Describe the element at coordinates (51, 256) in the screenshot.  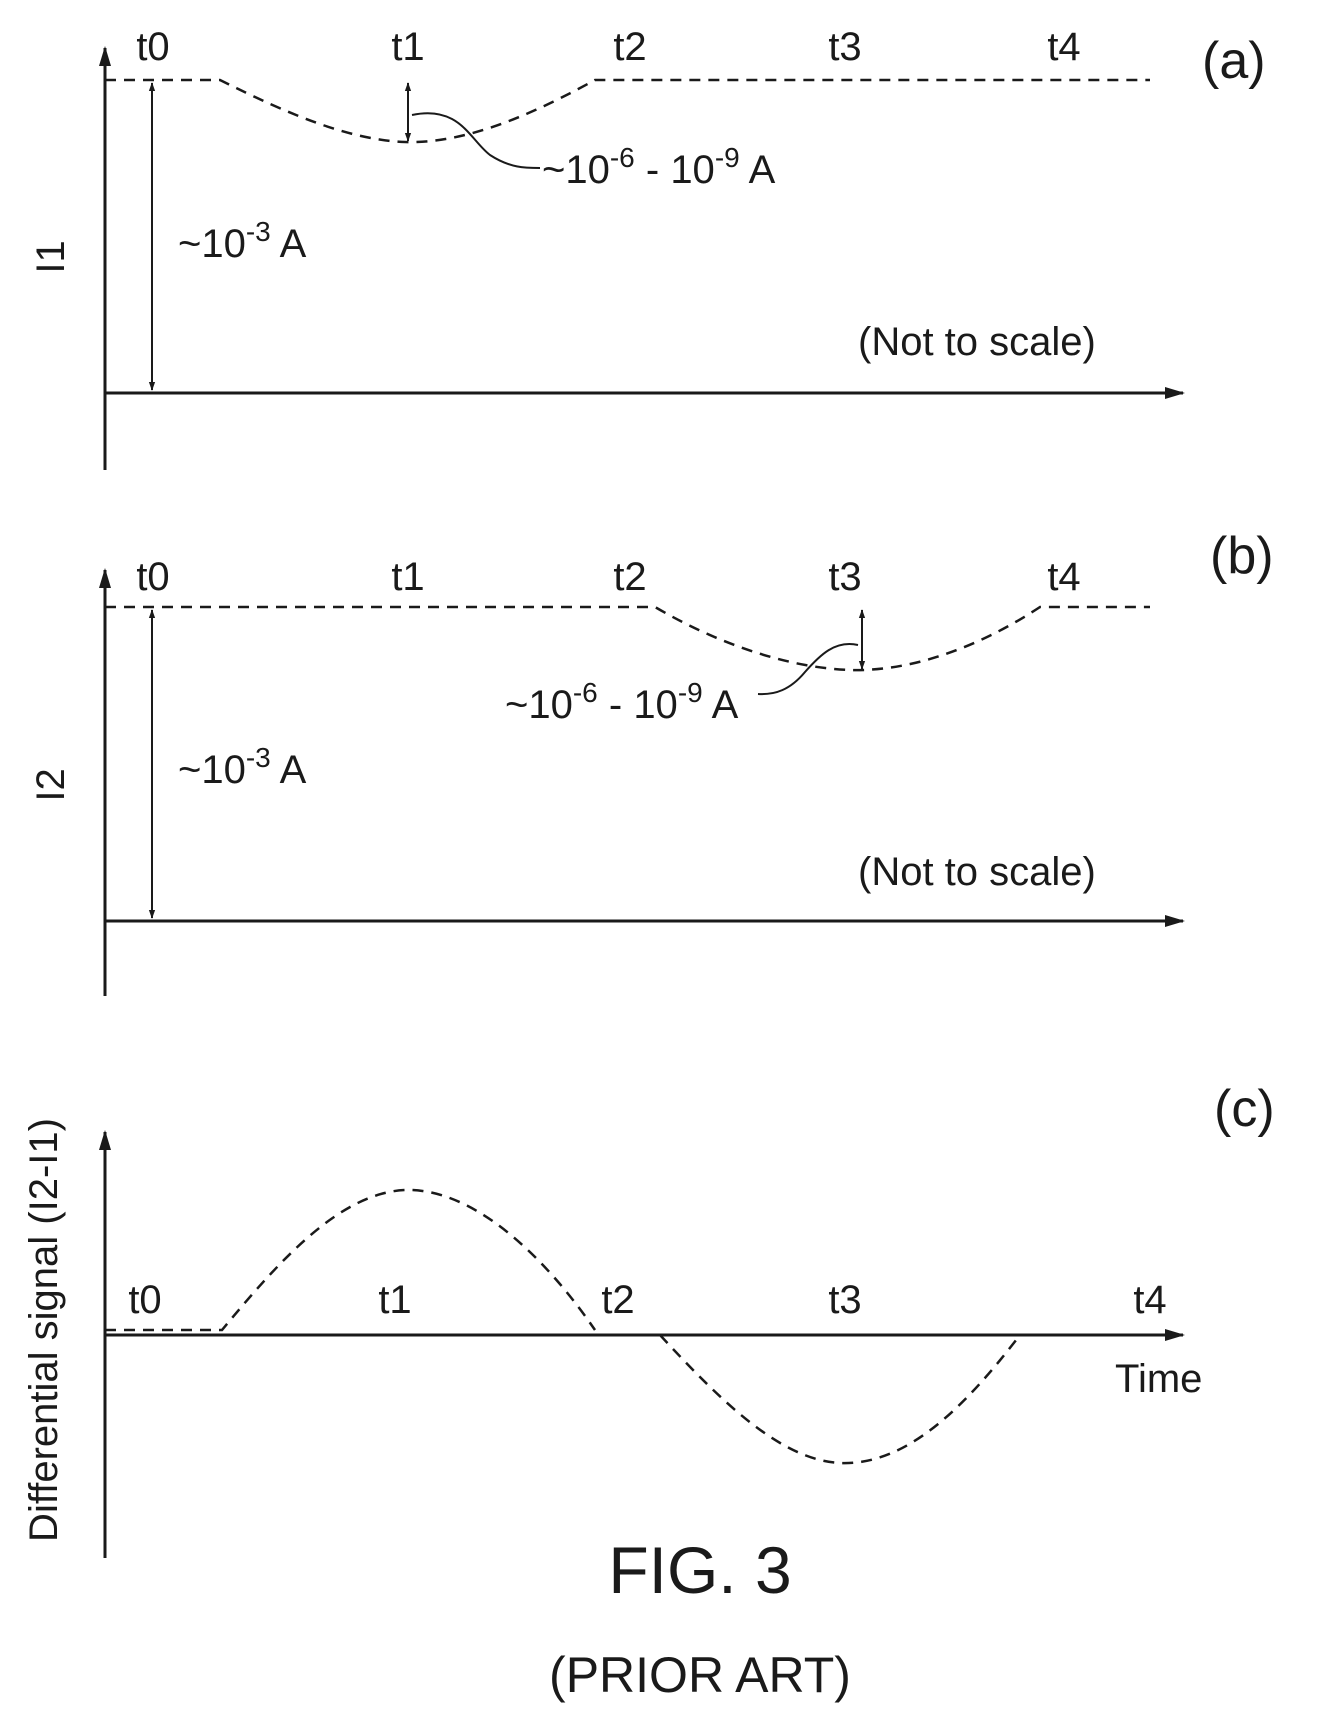
I see `panel-a-y-label: I1` at that location.